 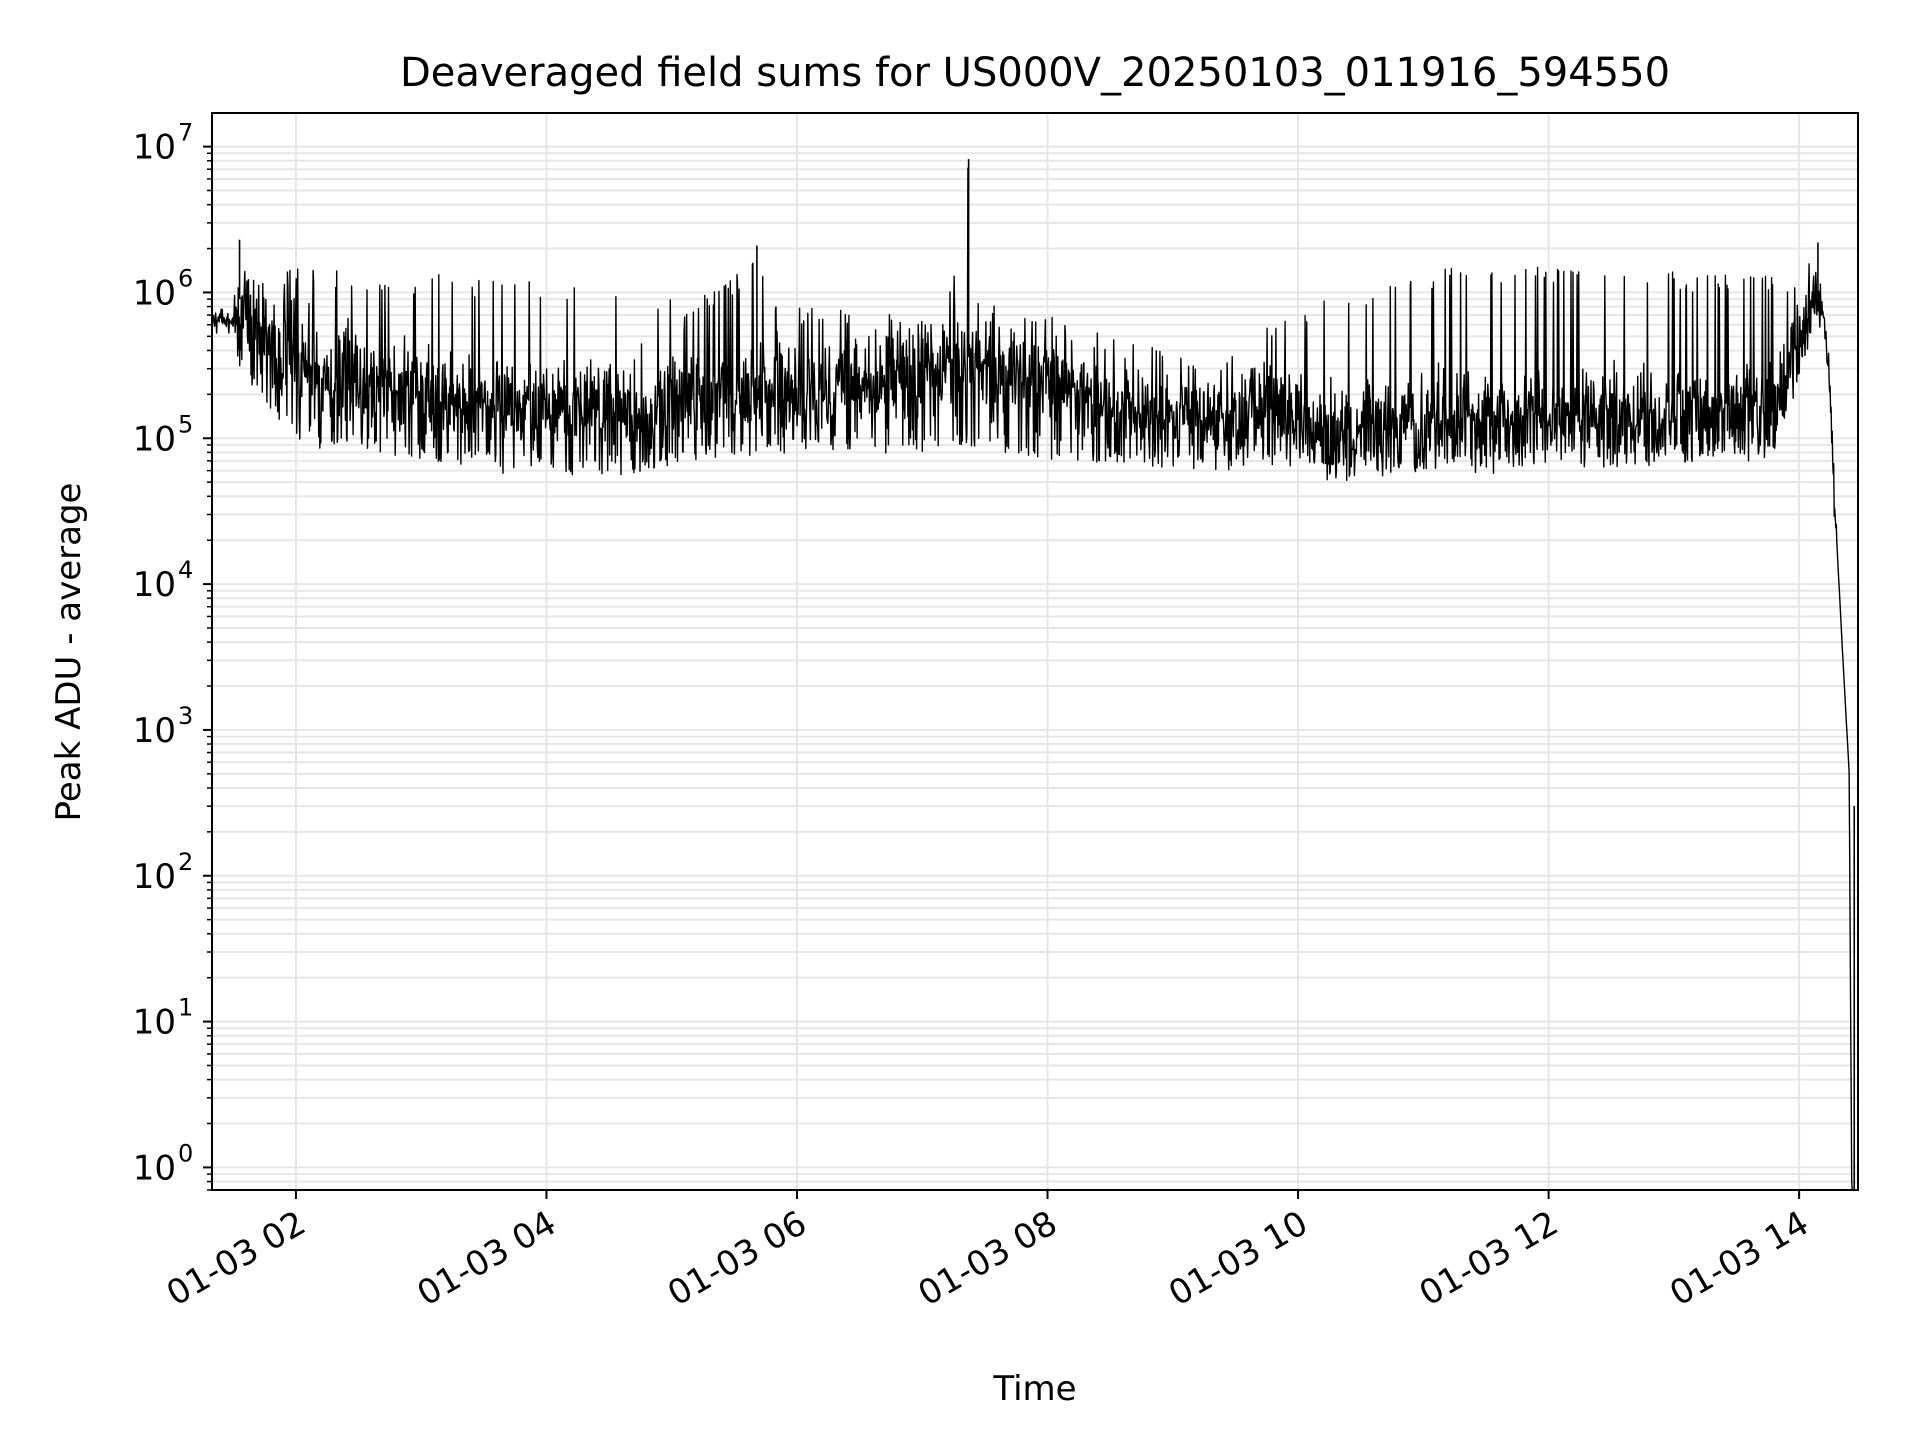 I want to click on x-tick-label: 01-03 04, so click(x=487, y=1258).